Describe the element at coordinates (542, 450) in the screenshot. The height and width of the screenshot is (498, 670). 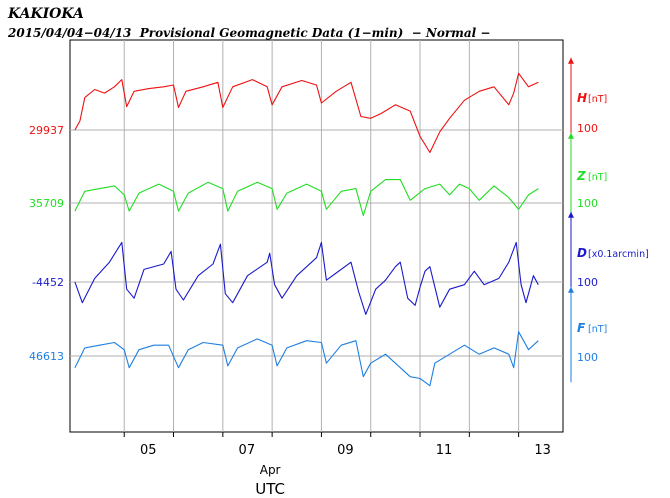
I see `x-tick-label: 13` at that location.